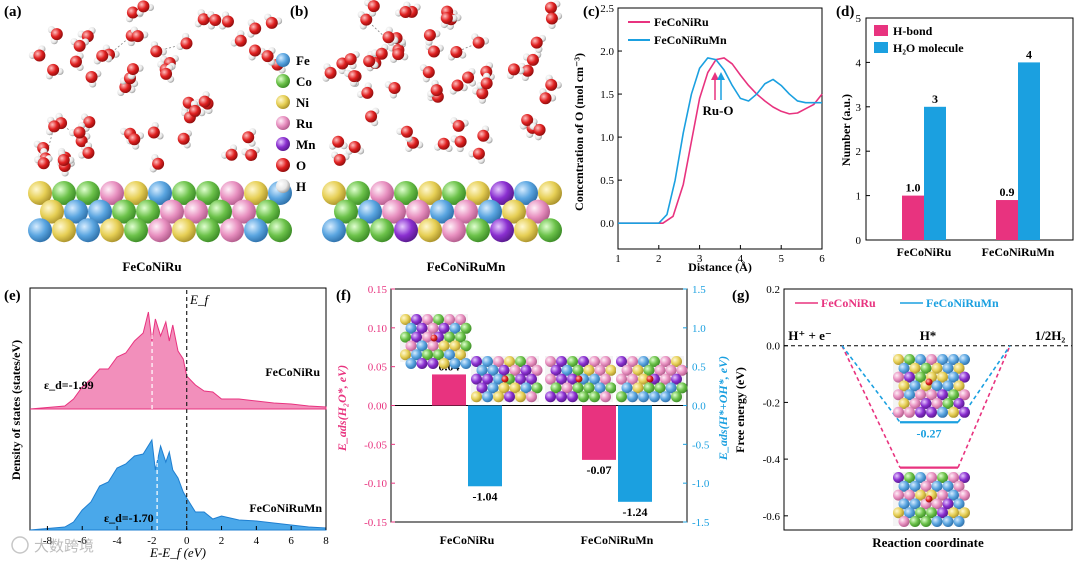 Image resolution: width=1080 pixels, height=570 pixels. I want to click on c-axes: 1 2 3 4 5 6 0.0 0.5 1.0 1.5 2.0 2.5, so click(712, 134).